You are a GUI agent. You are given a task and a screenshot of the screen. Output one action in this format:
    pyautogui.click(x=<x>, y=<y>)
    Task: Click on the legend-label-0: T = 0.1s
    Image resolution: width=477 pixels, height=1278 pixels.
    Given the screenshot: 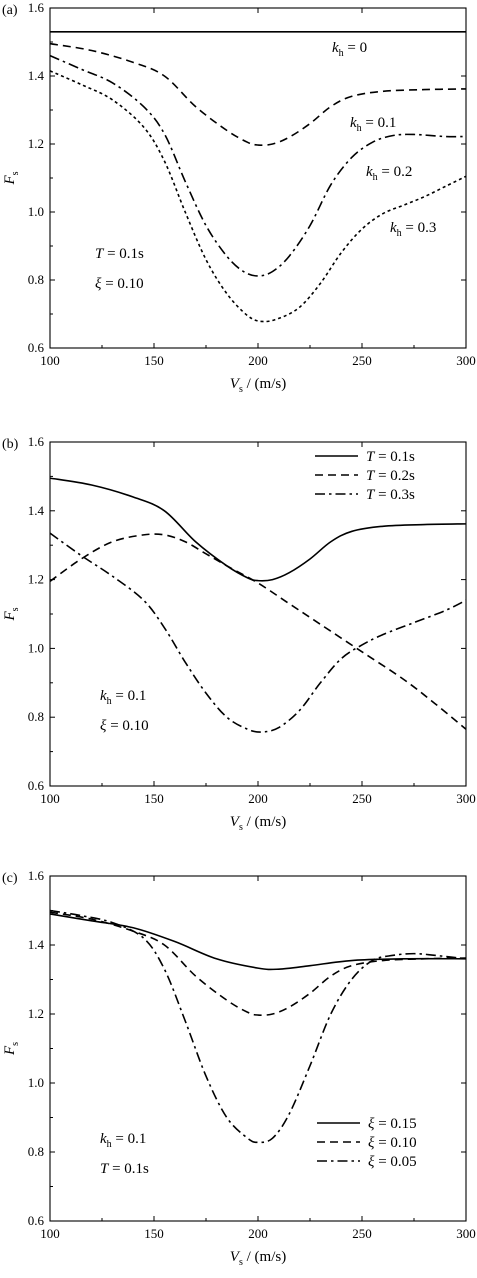 What is the action you would take?
    pyautogui.click(x=390, y=457)
    